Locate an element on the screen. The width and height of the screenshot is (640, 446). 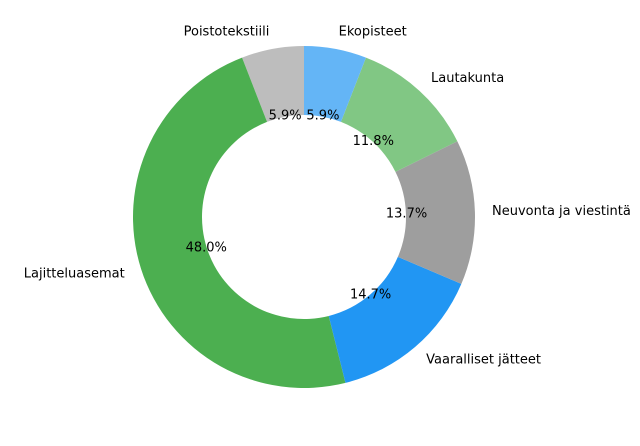
slice-label-0: Poistotekstiili is located at coordinates (227, 32).